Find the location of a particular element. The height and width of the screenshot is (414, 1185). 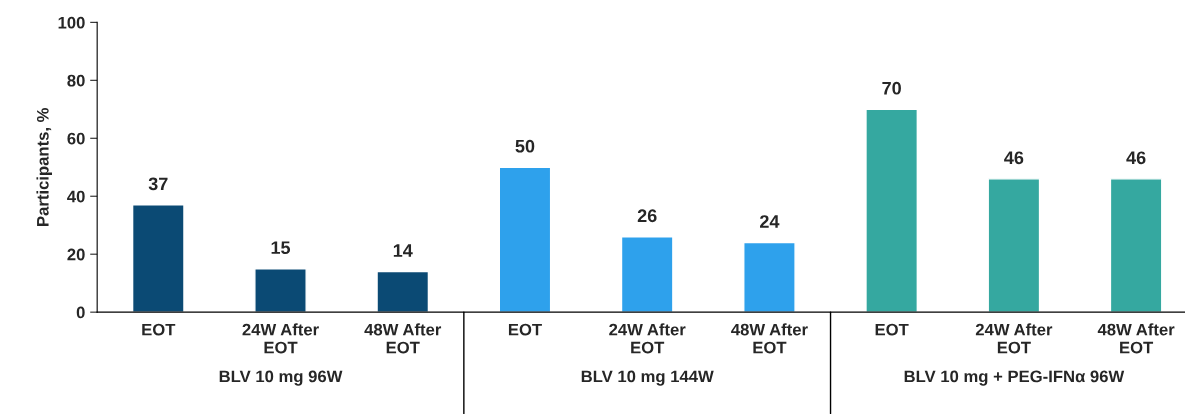

text: BLV 10 mg 96W is located at coordinates (281, 378).